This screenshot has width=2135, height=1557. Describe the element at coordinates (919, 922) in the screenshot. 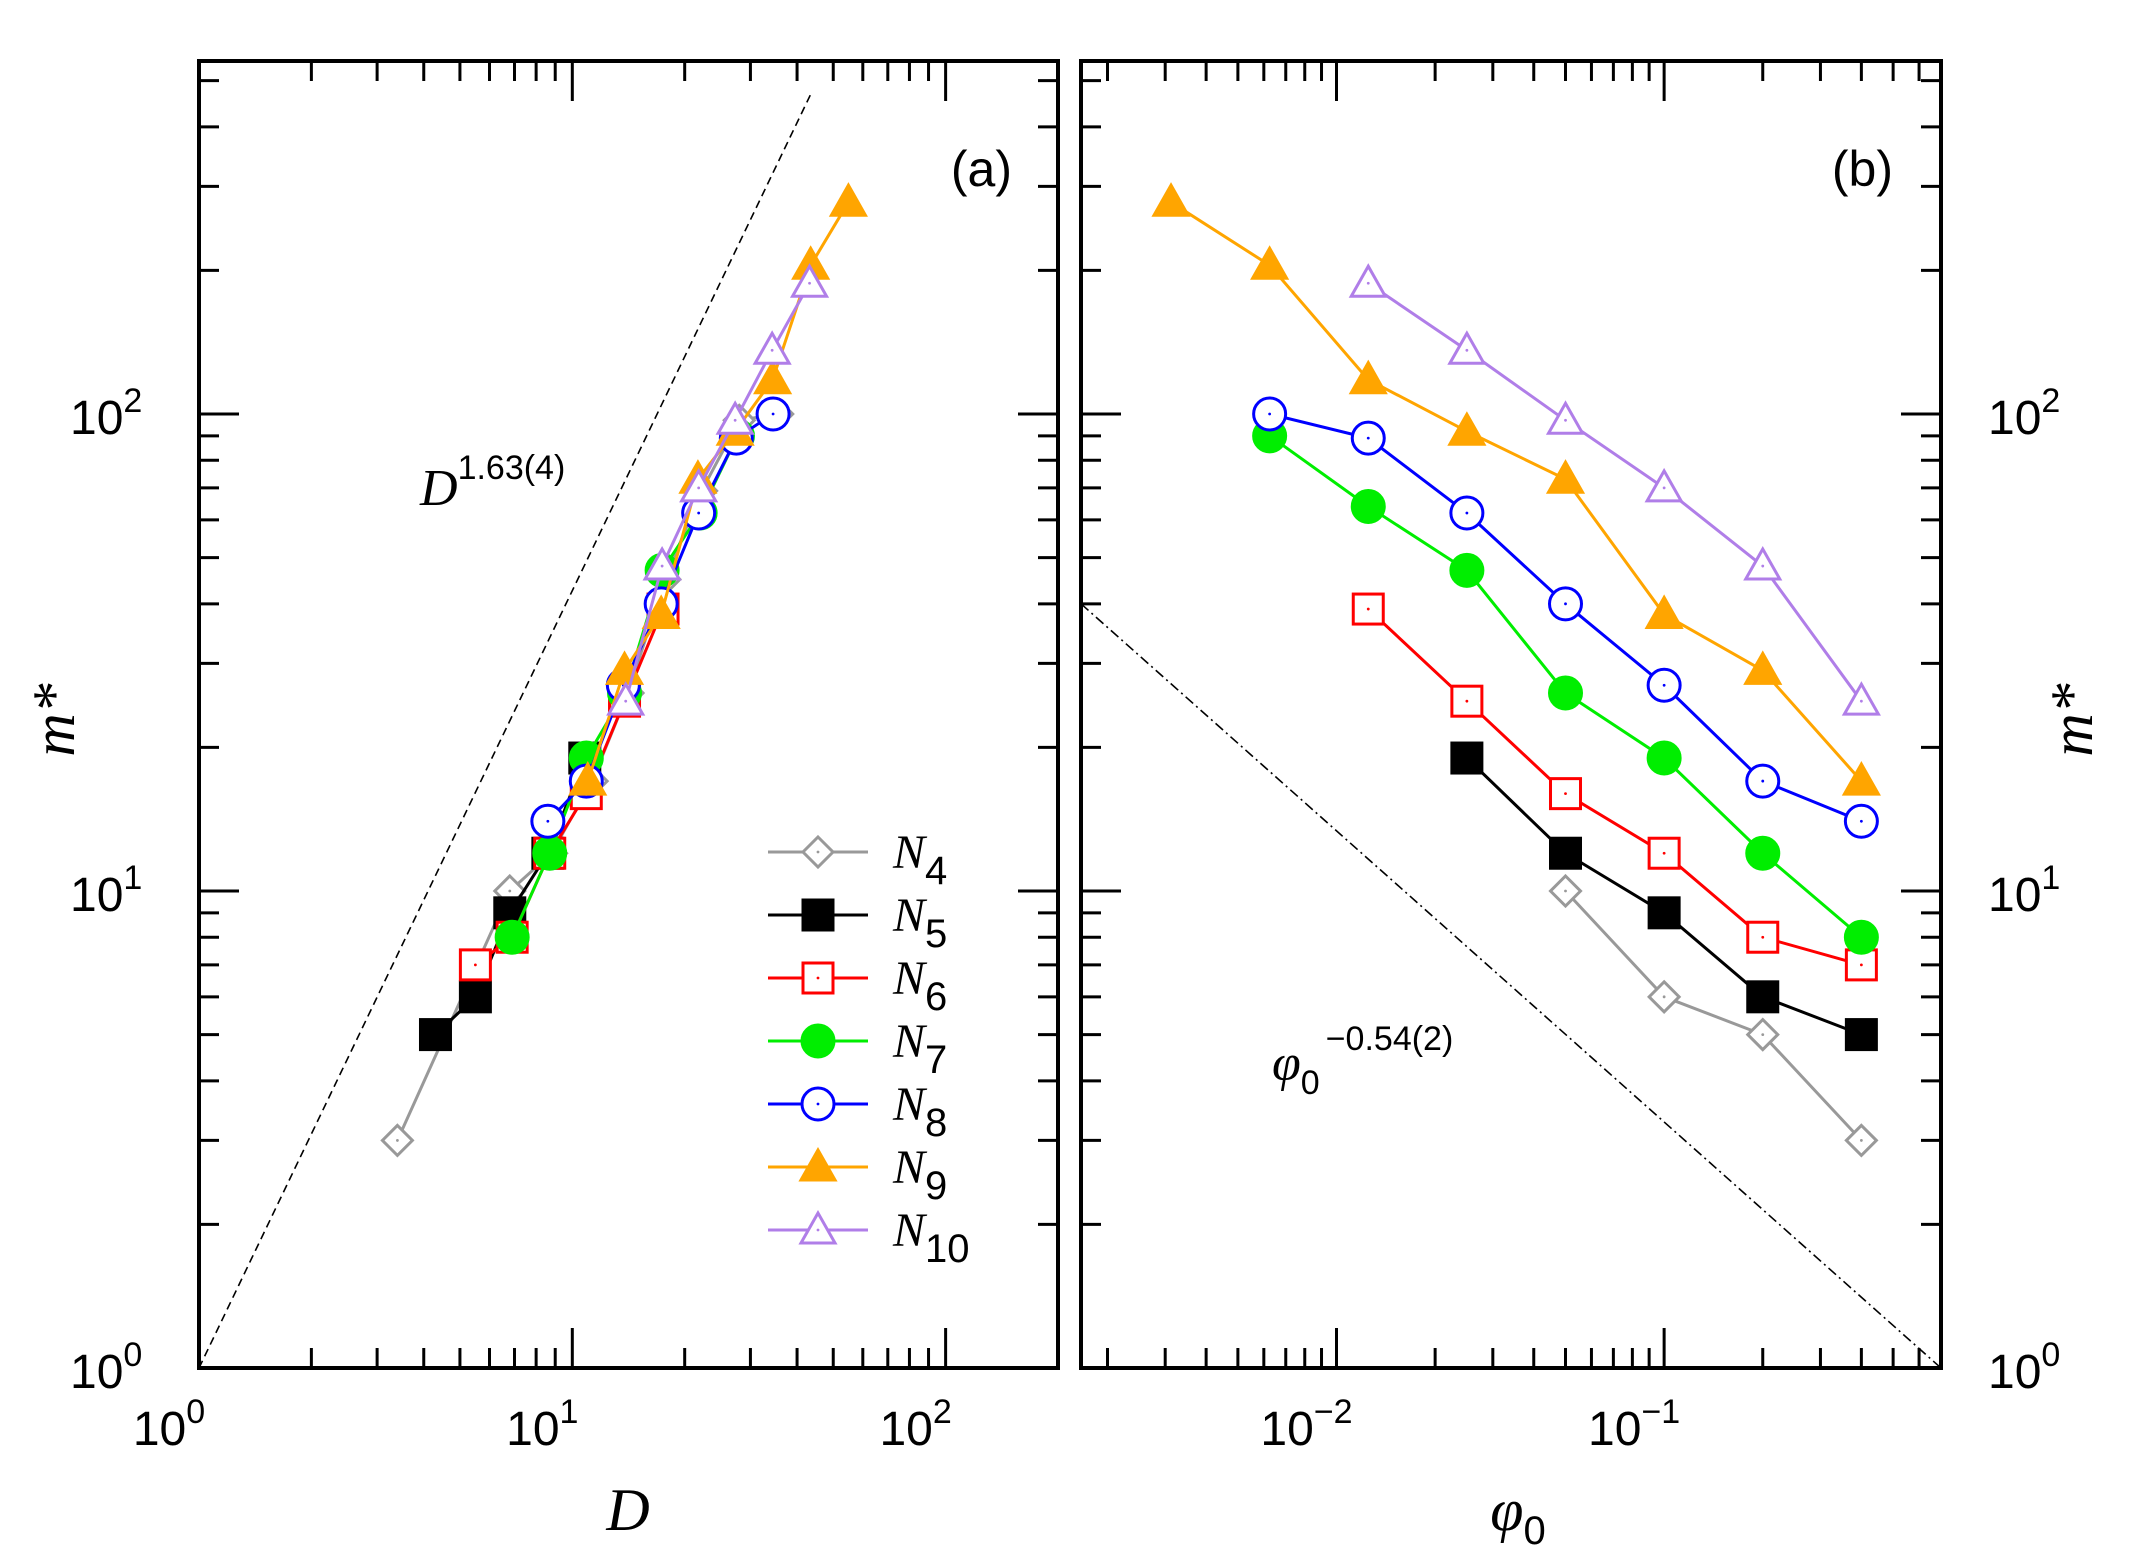

I see `legend-label: N5` at that location.